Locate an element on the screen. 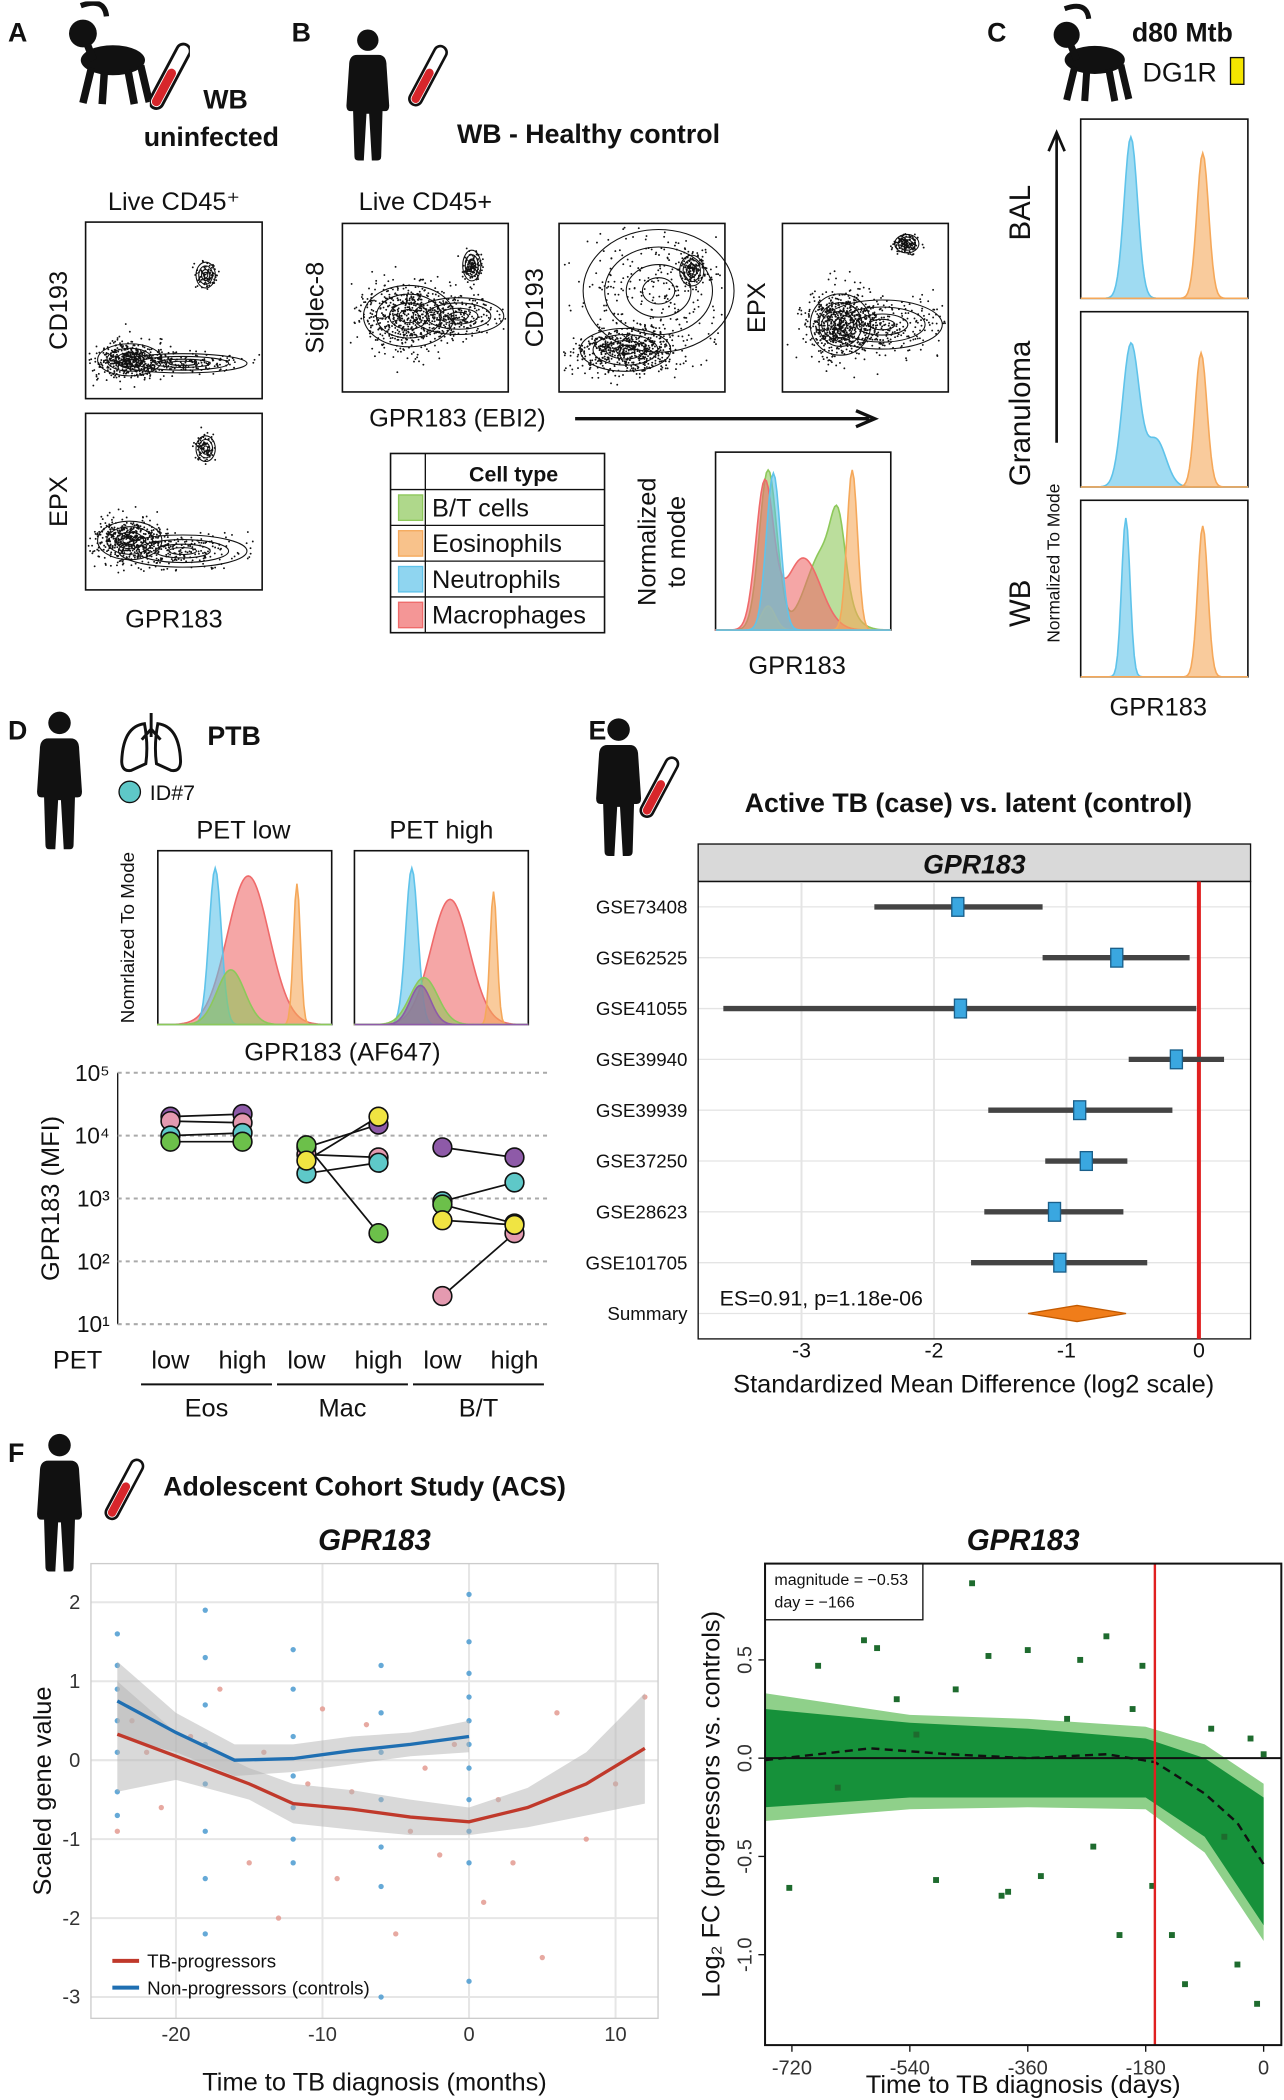  x-tick-label: -540 is located at coordinates (910, 2069).